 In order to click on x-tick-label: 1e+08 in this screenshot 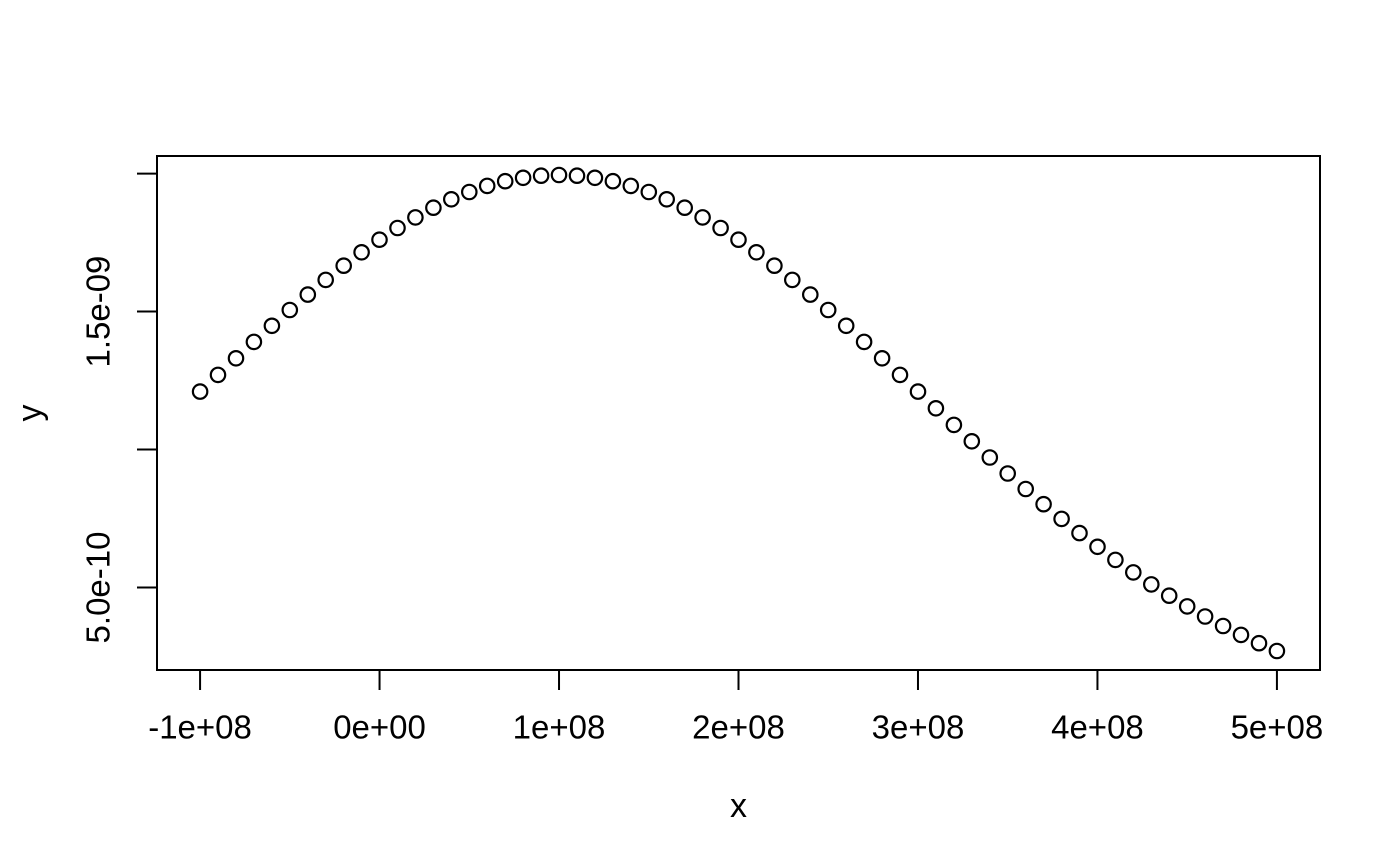, I will do `click(559, 727)`.